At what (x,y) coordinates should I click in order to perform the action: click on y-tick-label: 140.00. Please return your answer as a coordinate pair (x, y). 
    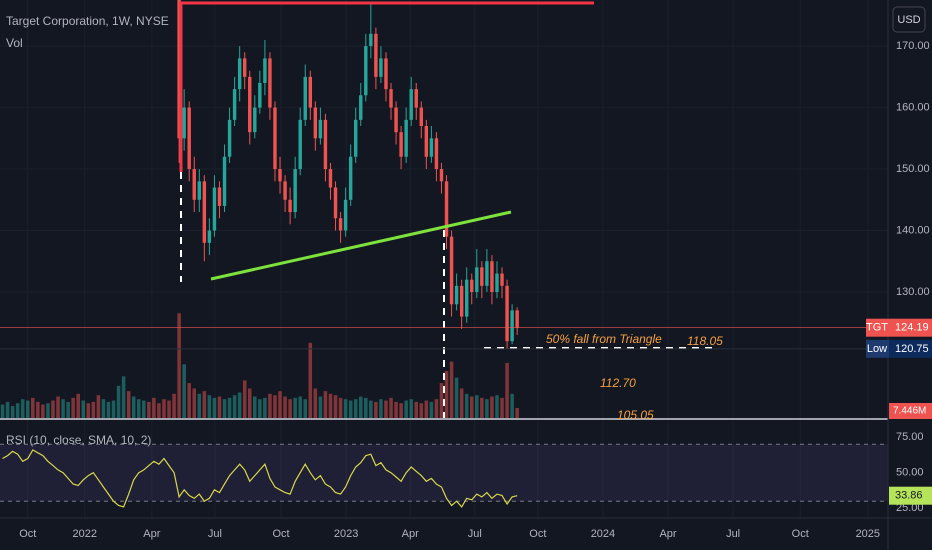
    Looking at the image, I should click on (913, 230).